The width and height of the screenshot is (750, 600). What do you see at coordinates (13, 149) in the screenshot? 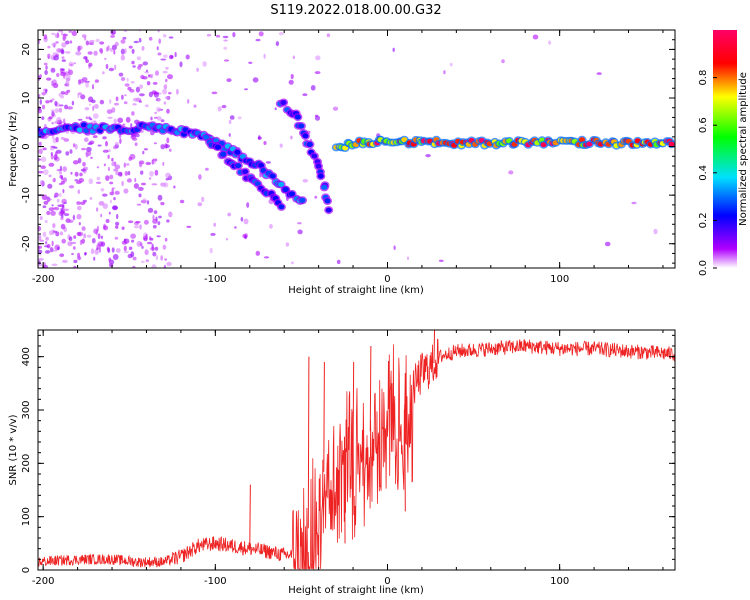
I see `heatmap-y-axis-title: Frequency (Hz)` at bounding box center [13, 149].